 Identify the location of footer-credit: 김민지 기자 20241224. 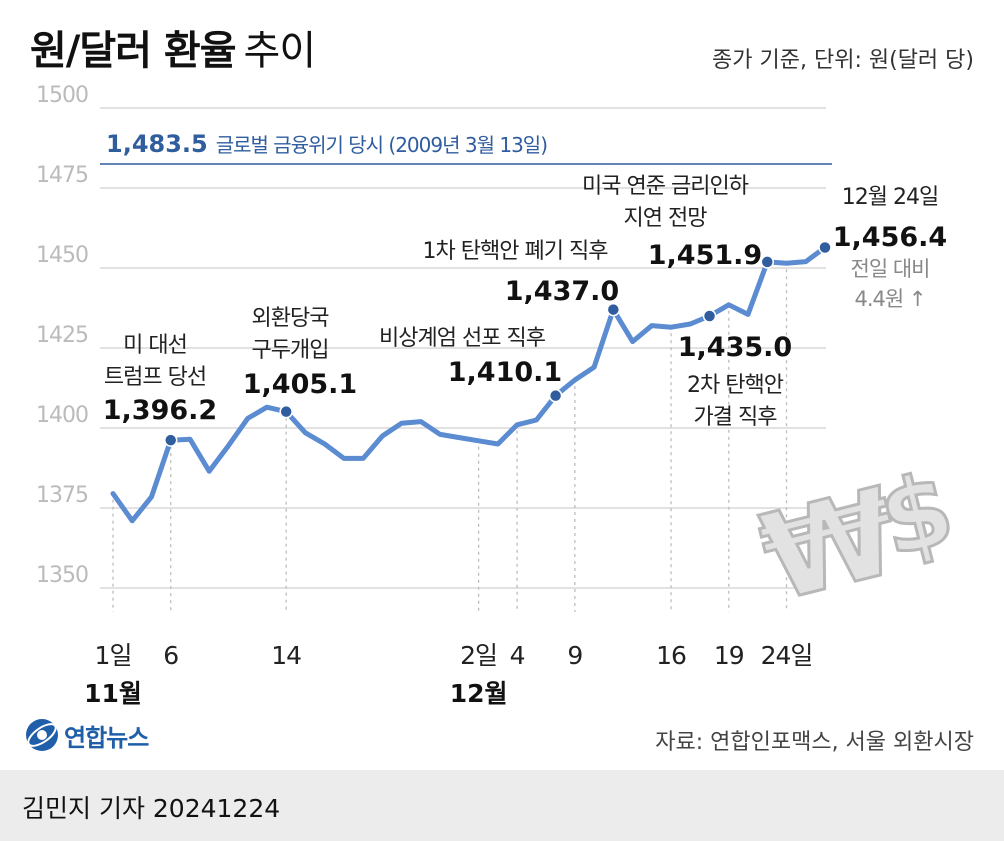
(151, 808).